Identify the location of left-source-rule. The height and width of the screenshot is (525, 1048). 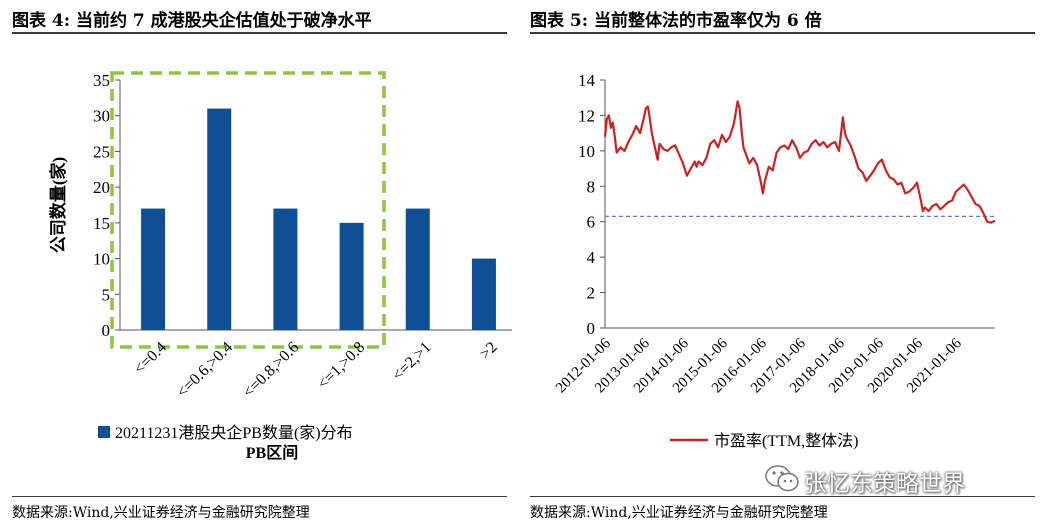
(259, 496).